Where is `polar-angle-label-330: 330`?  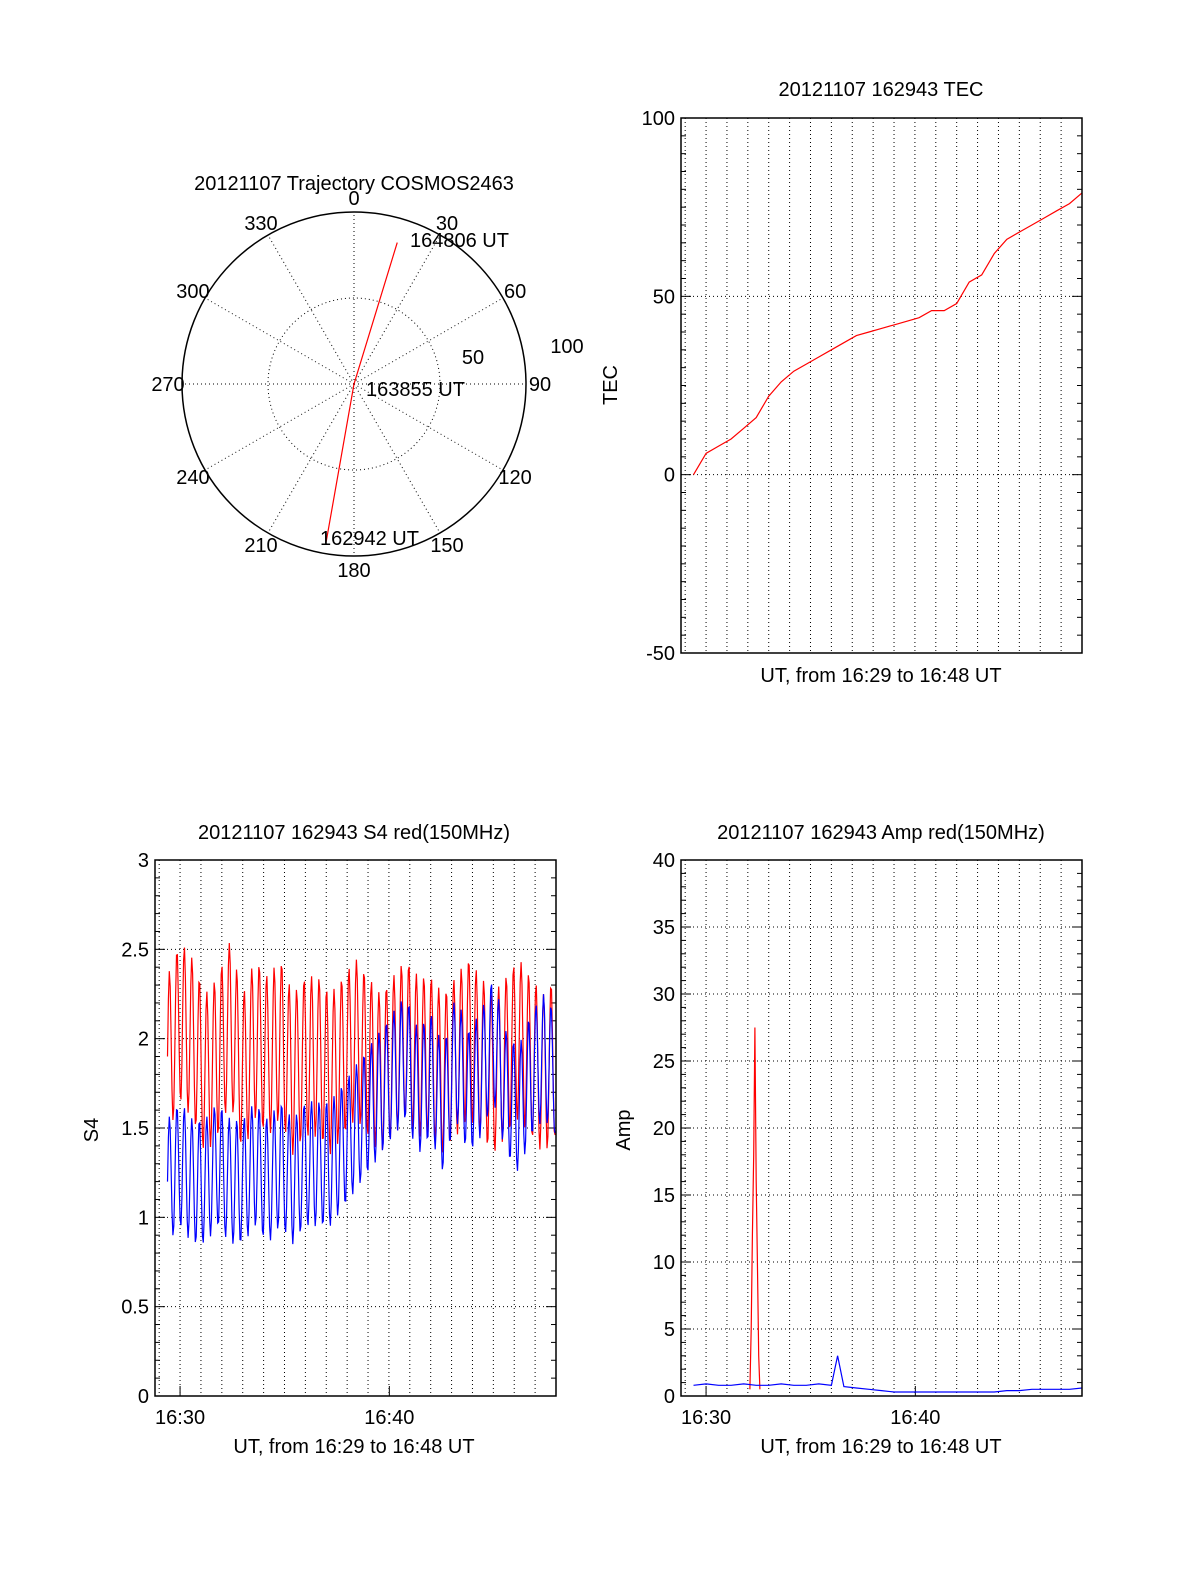
polar-angle-label-330: 330 is located at coordinates (260, 224).